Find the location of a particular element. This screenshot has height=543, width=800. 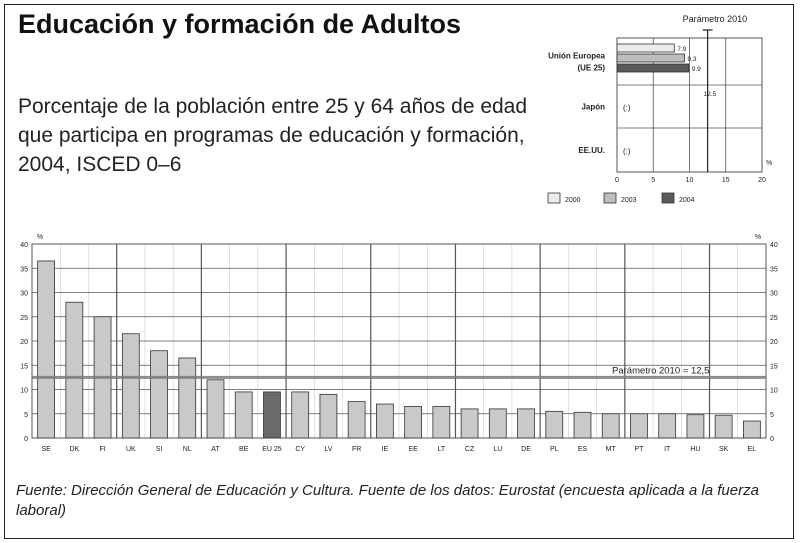

main-x-tick-label: NL is located at coordinates (187, 449).